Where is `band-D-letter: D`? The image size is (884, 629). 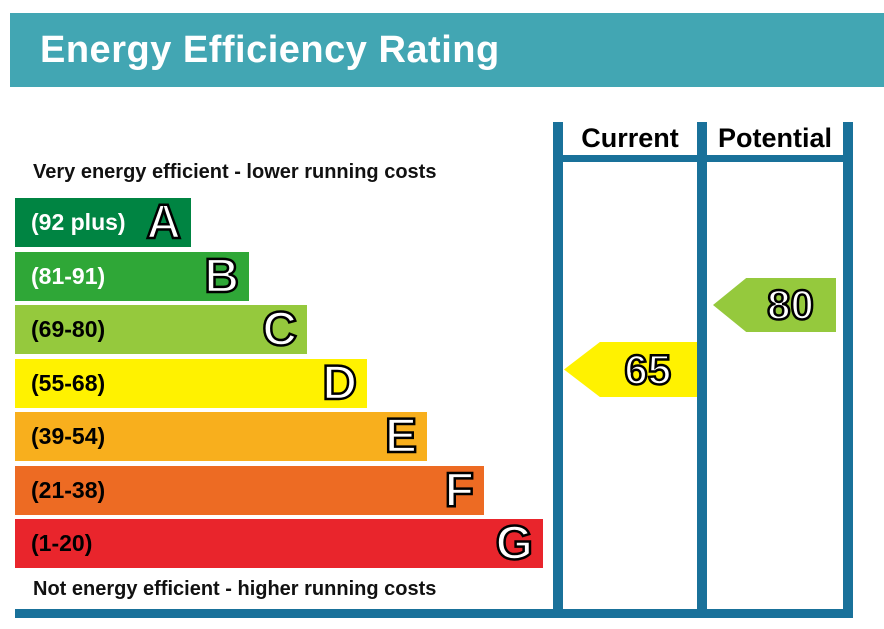 band-D-letter: D is located at coordinates (339, 383).